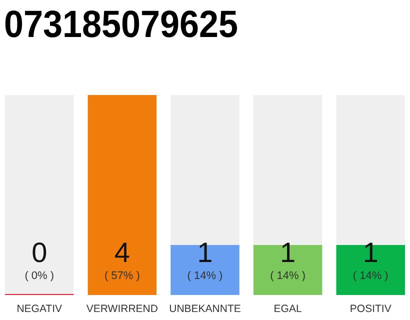 This screenshot has width=410, height=320. Describe the element at coordinates (122, 309) in the screenshot. I see `x-tick-label: VERWIRREND` at that location.